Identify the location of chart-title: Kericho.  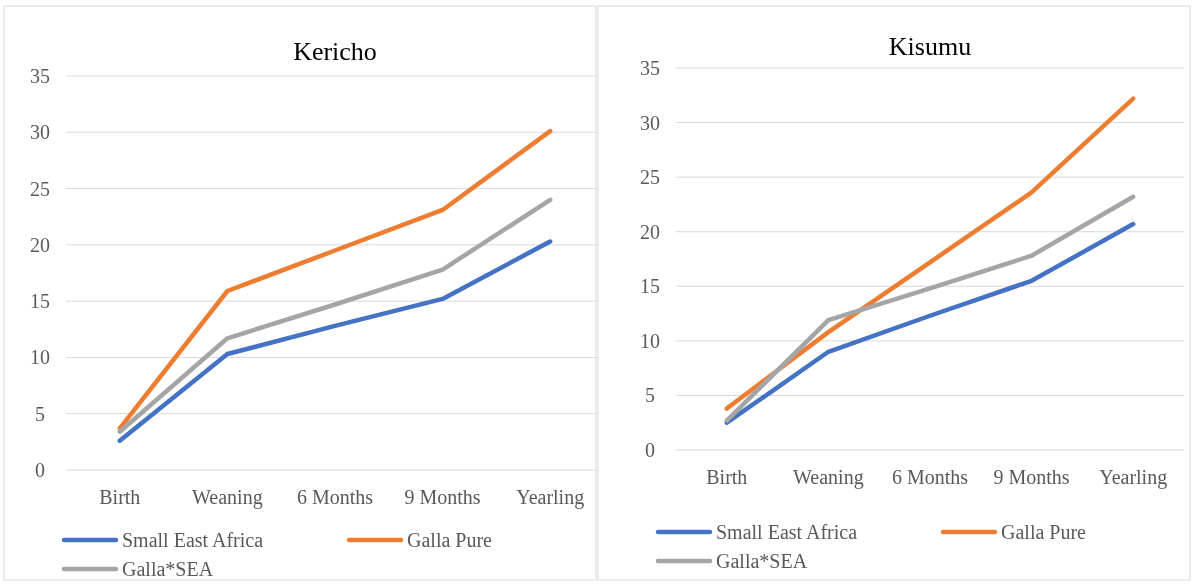
(335, 51).